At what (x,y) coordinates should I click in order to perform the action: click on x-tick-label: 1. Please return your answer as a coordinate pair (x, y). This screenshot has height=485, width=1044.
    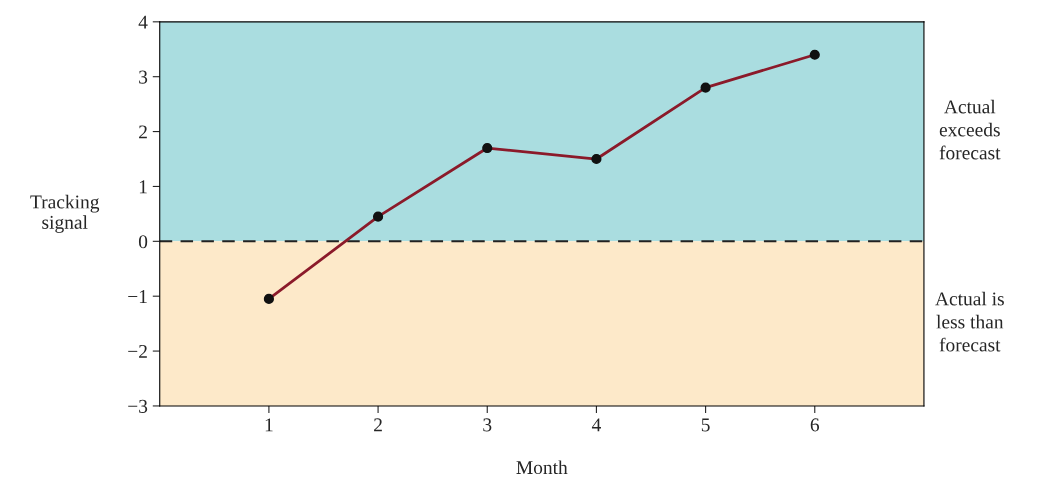
    Looking at the image, I should click on (269, 425).